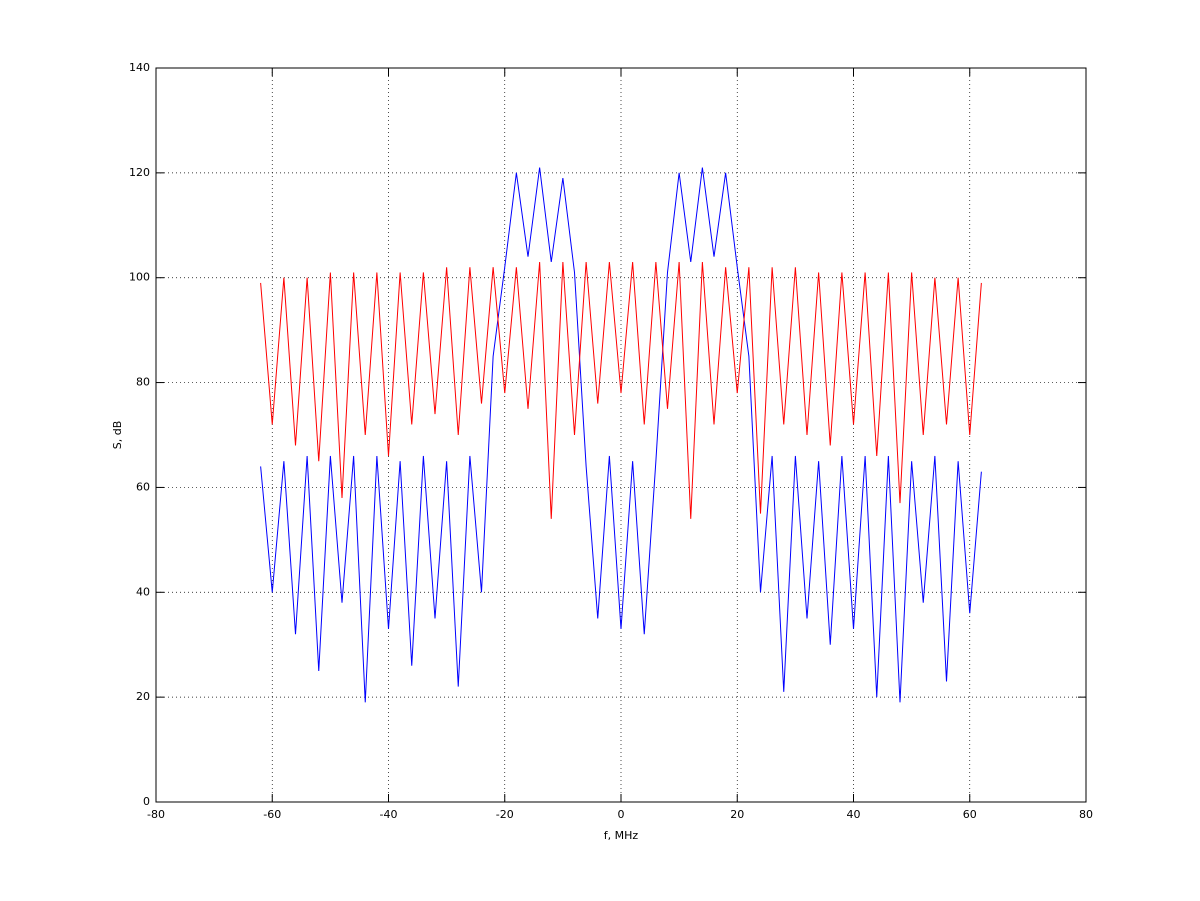 The image size is (1200, 901). What do you see at coordinates (117, 435) in the screenshot?
I see `y-axis-label: S, dB` at bounding box center [117, 435].